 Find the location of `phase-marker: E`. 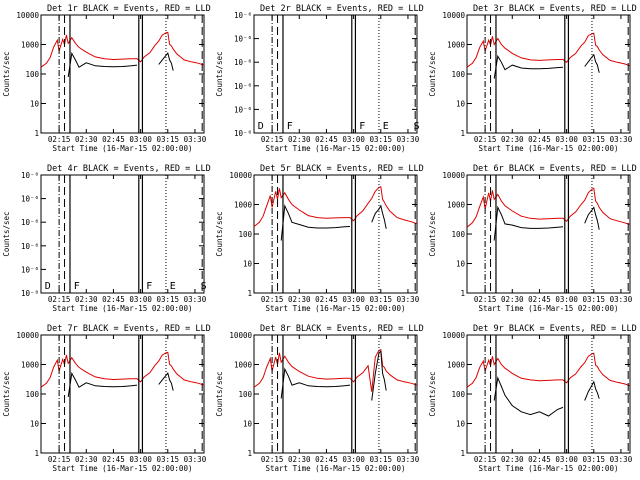

phase-marker: E is located at coordinates (173, 286).